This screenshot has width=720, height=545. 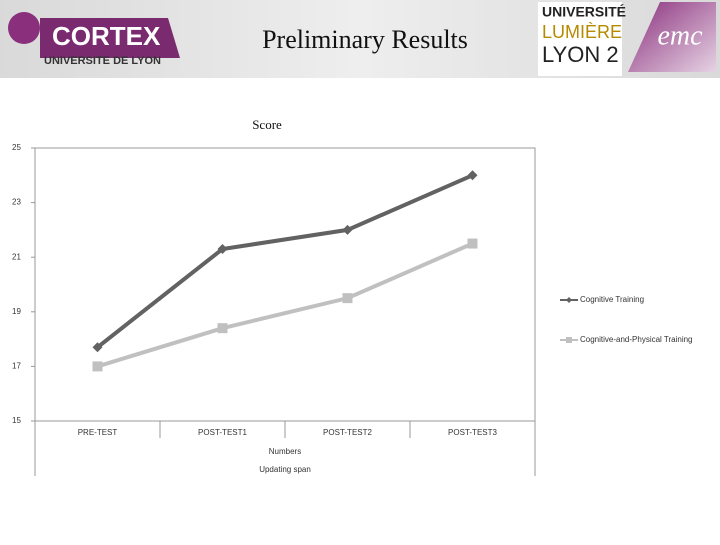 I want to click on logo-right-line: LYON 2, so click(x=580, y=54).